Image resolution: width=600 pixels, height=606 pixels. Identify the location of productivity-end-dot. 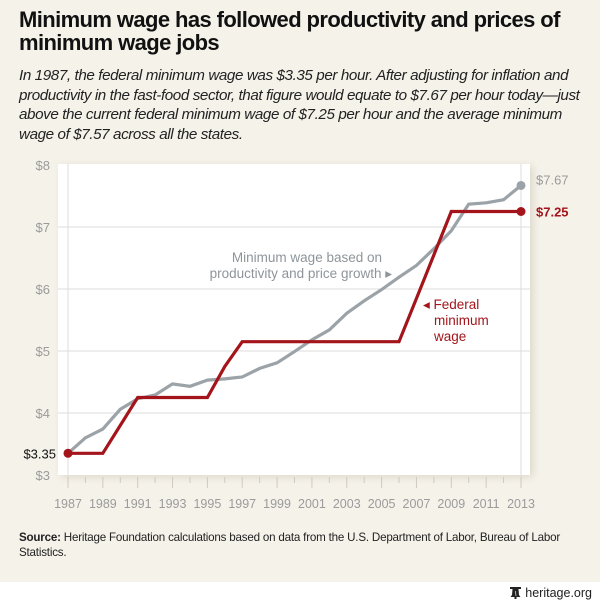
(521, 185).